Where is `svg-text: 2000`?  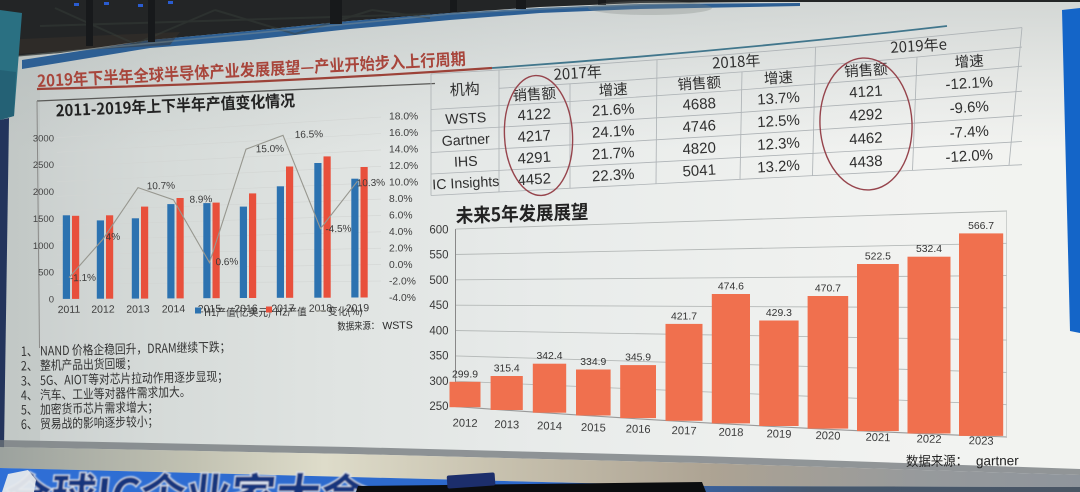 svg-text: 2000 is located at coordinates (43, 192).